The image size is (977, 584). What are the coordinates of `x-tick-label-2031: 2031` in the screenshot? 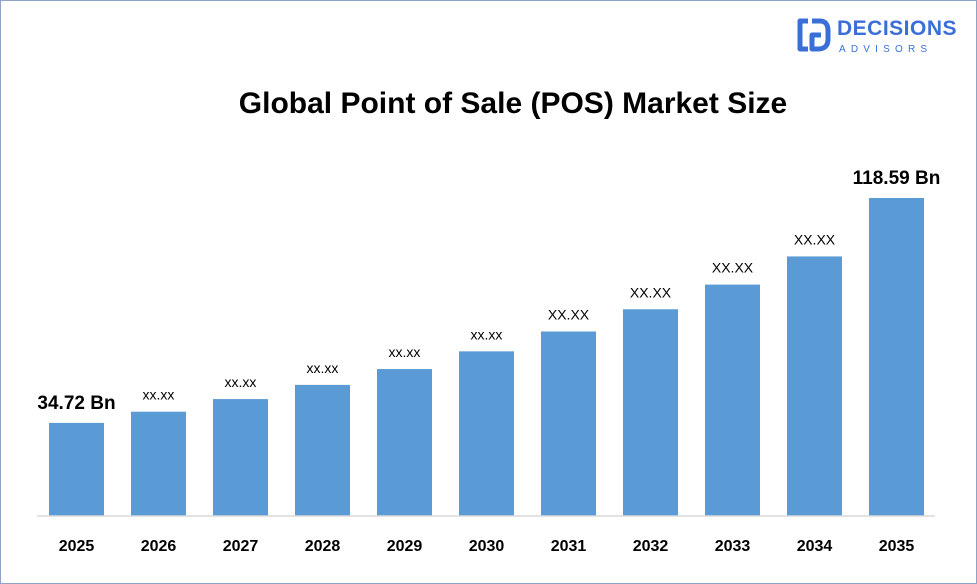 It's located at (569, 546).